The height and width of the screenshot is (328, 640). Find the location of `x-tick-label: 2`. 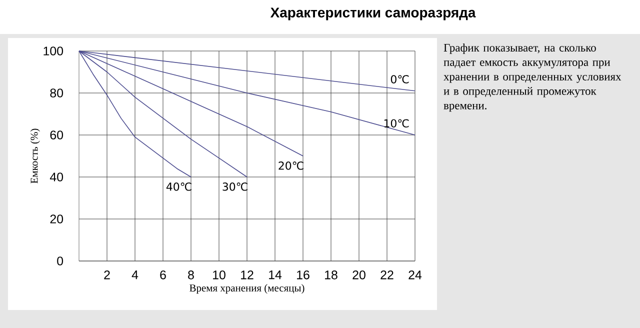

x-tick-label: 2 is located at coordinates (107, 275).